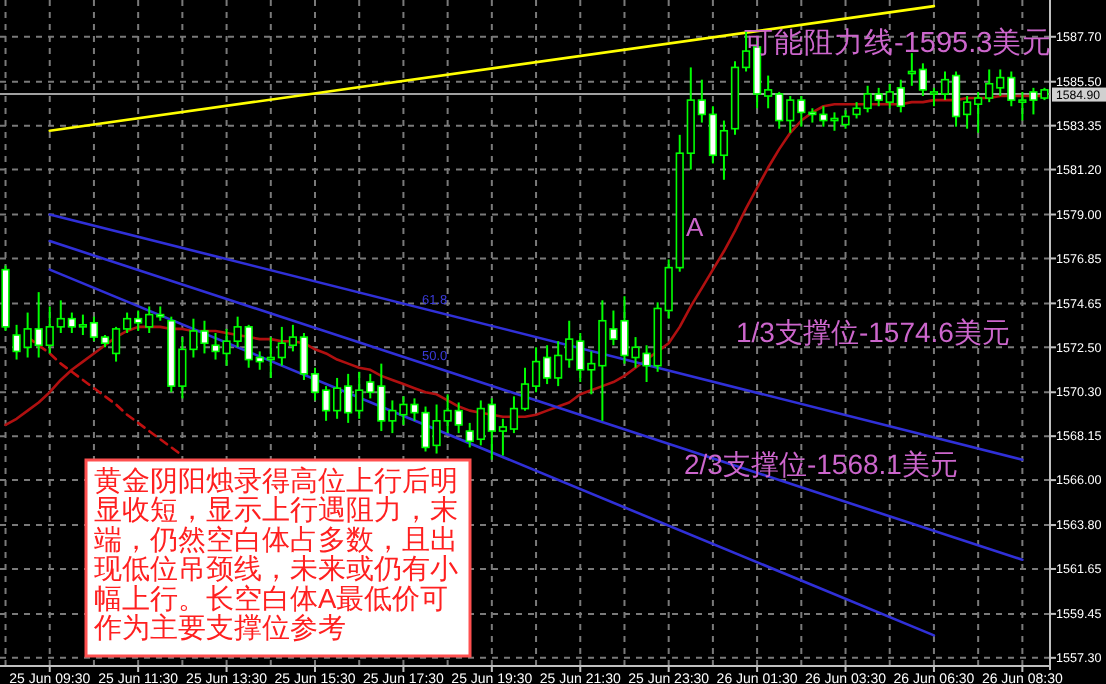  What do you see at coordinates (695, 227) in the screenshot?
I see `annotation: A` at bounding box center [695, 227].